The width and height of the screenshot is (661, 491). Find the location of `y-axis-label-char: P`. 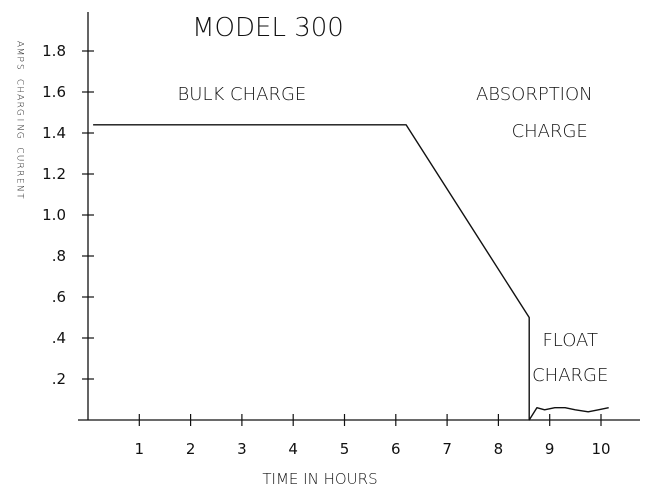

y-axis-label-char: P is located at coordinates (20, 58).